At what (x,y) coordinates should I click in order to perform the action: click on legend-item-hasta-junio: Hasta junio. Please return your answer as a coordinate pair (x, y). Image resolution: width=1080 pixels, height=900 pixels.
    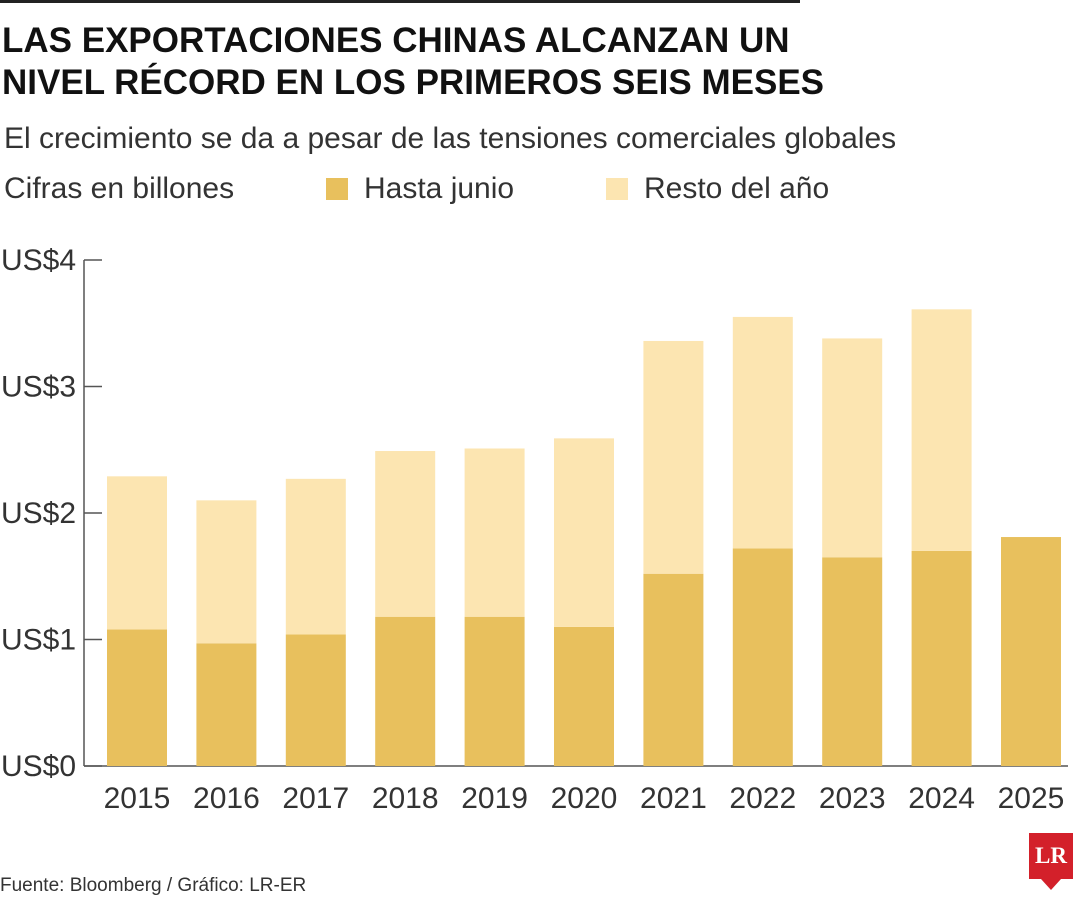
    Looking at the image, I should click on (420, 189).